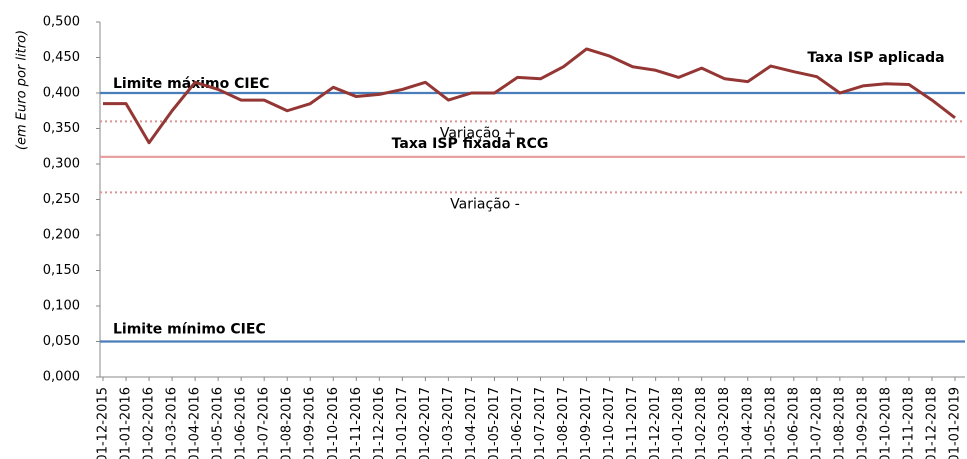 The height and width of the screenshot is (459, 967). Describe the element at coordinates (931, 423) in the screenshot. I see `x-tick-label: 01-12-2018` at that location.